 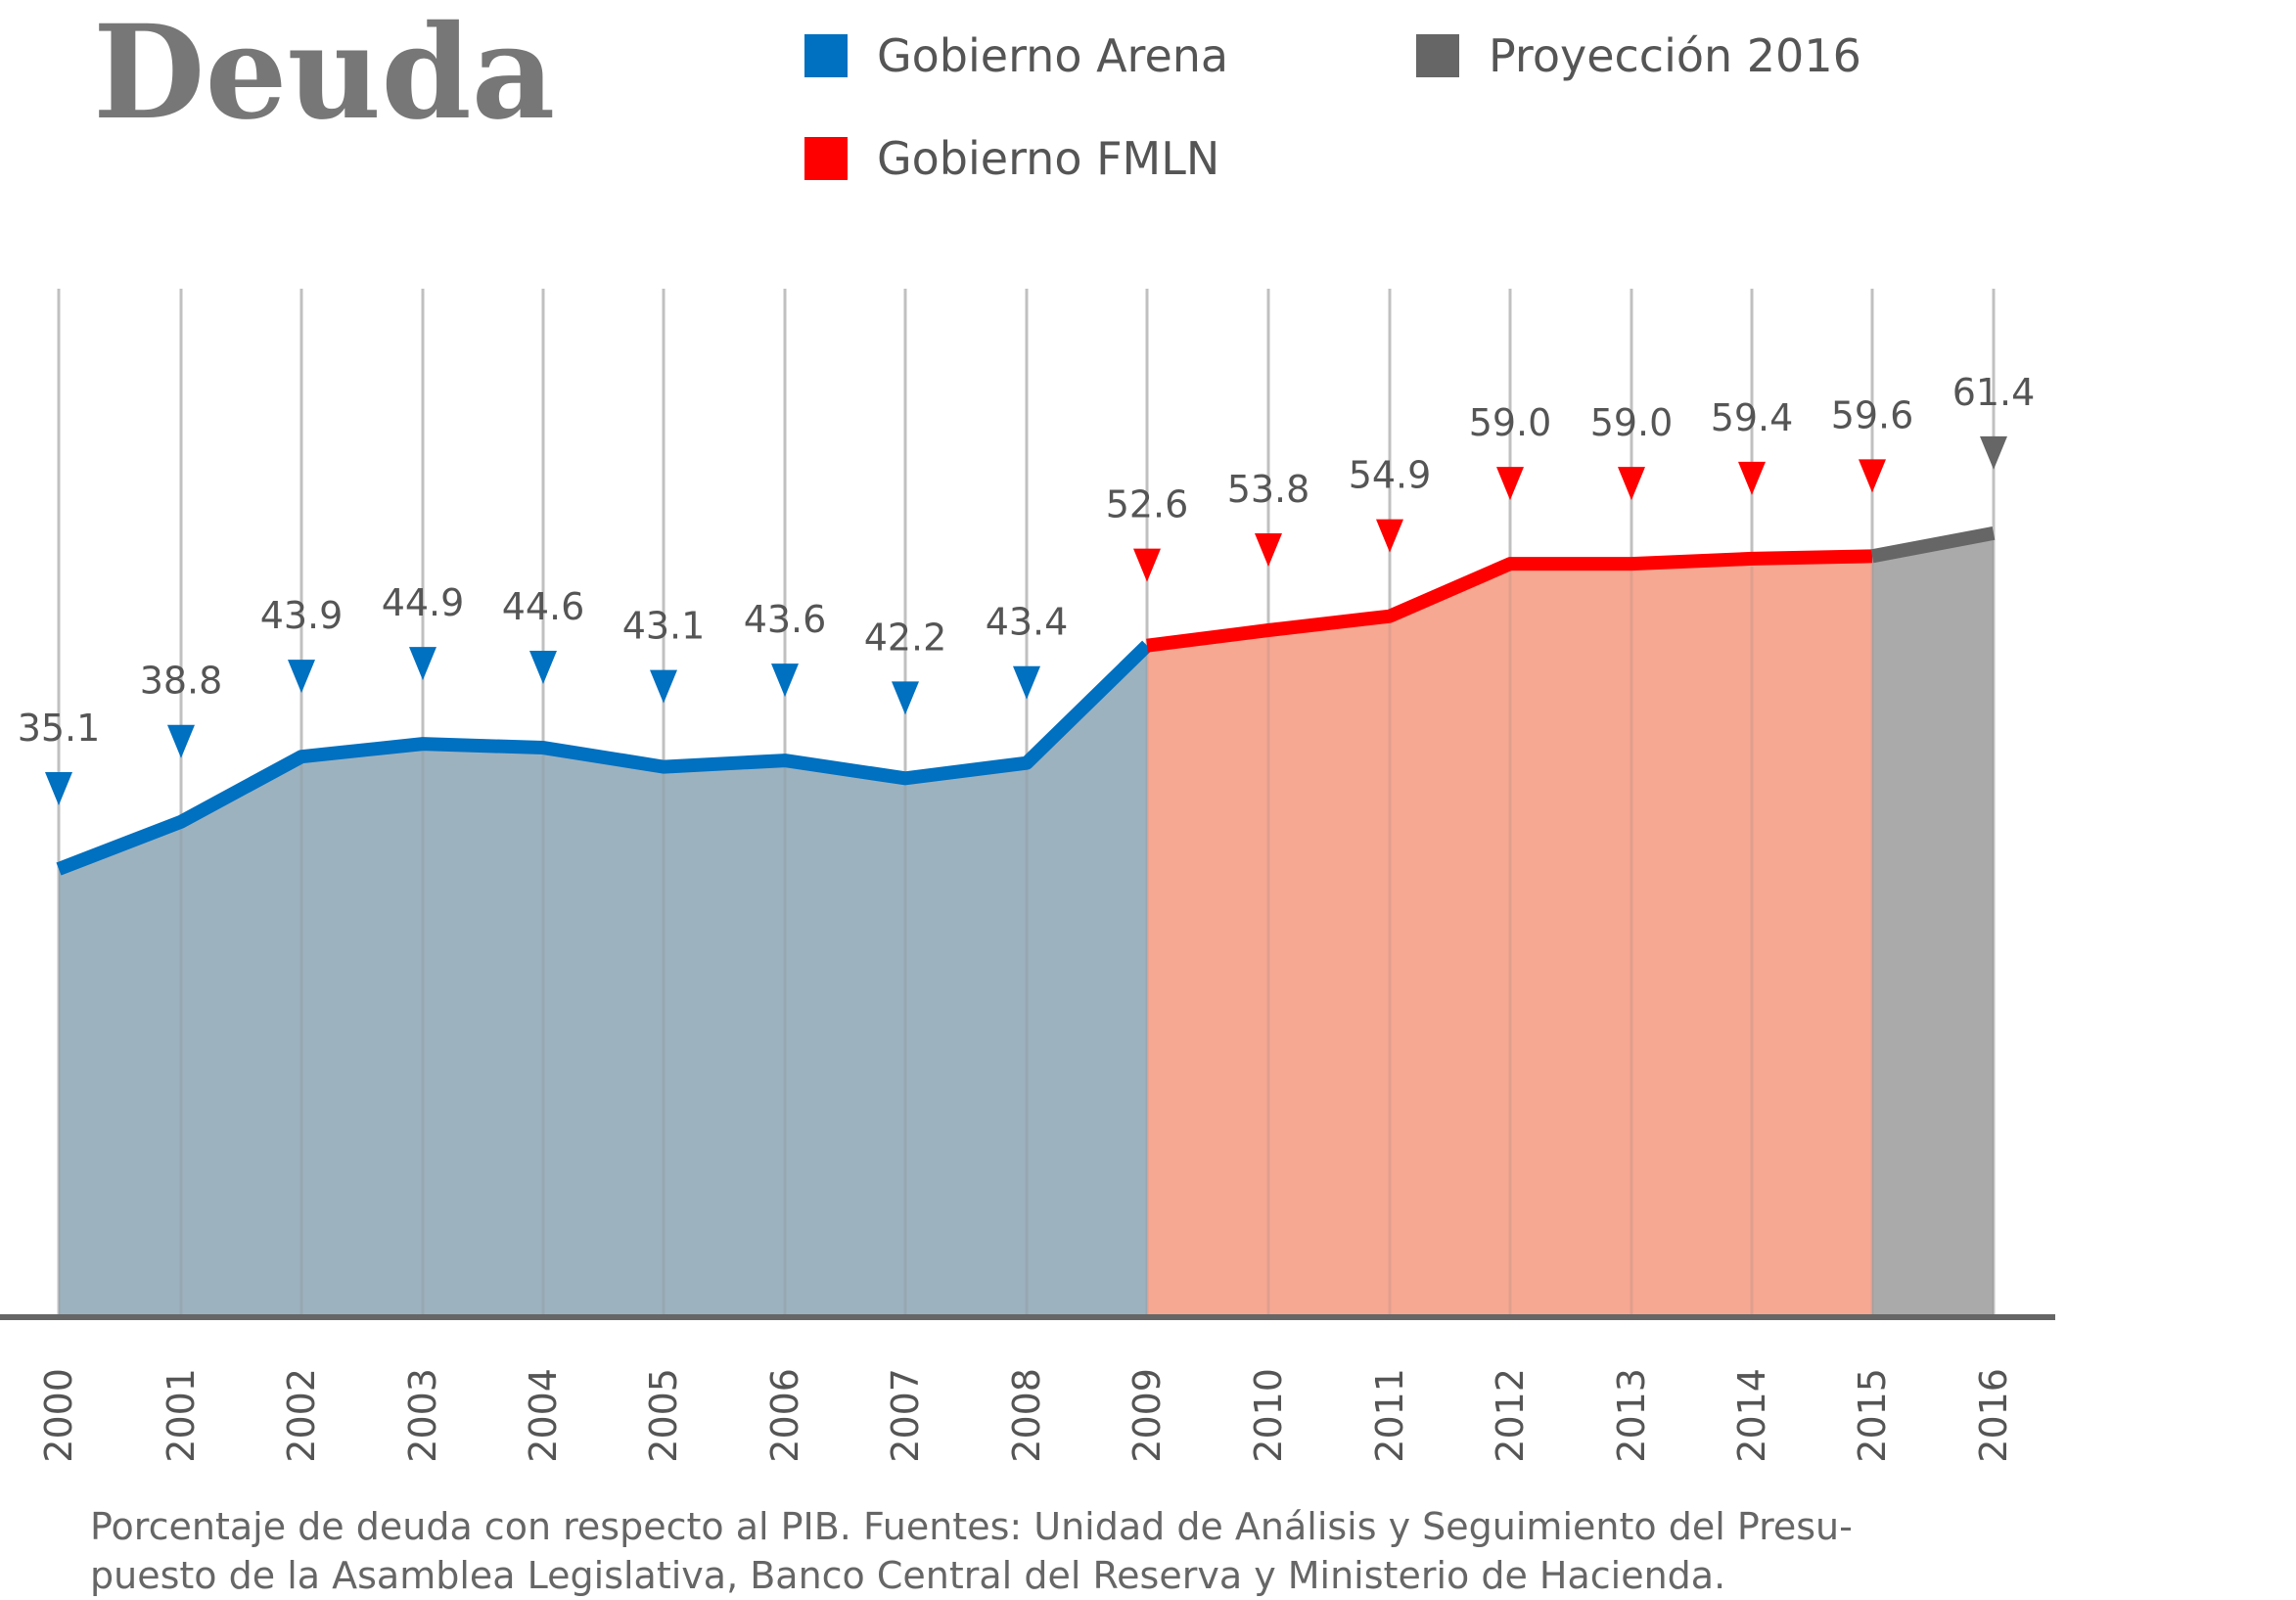 What do you see at coordinates (604, 758) in the screenshot?
I see `line-arena` at bounding box center [604, 758].